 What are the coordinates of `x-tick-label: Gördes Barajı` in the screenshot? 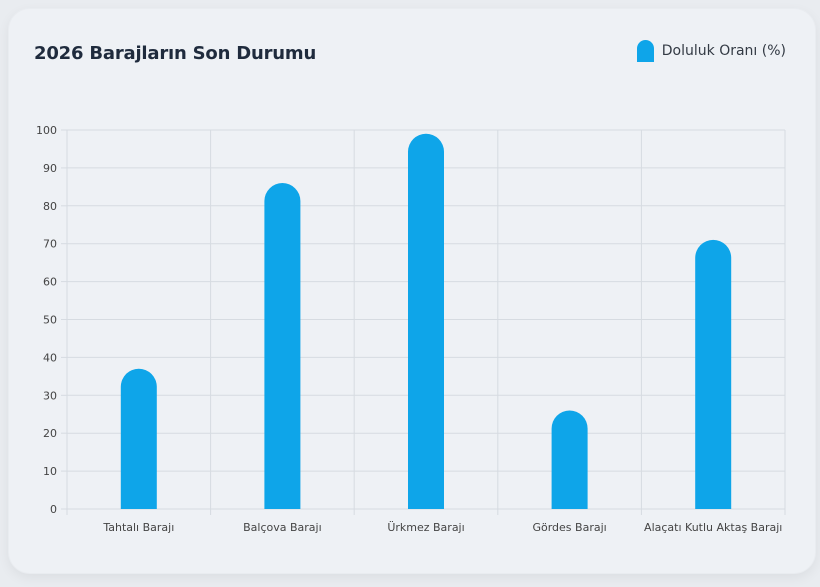 It's located at (569, 527).